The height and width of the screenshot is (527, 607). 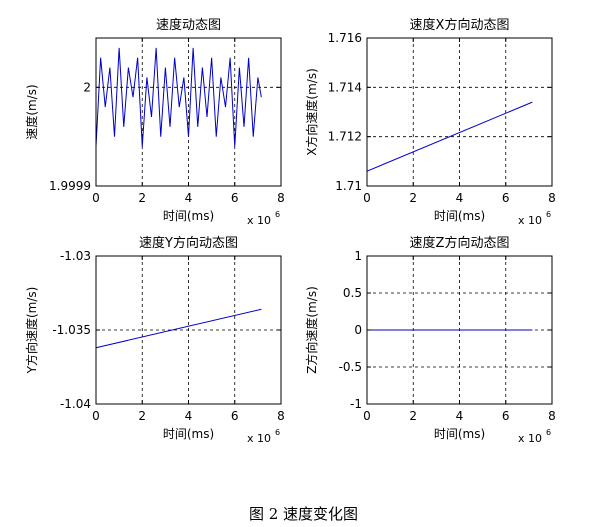 What do you see at coordinates (345, 38) in the screenshot?
I see `y-tick-label: 1.716` at bounding box center [345, 38].